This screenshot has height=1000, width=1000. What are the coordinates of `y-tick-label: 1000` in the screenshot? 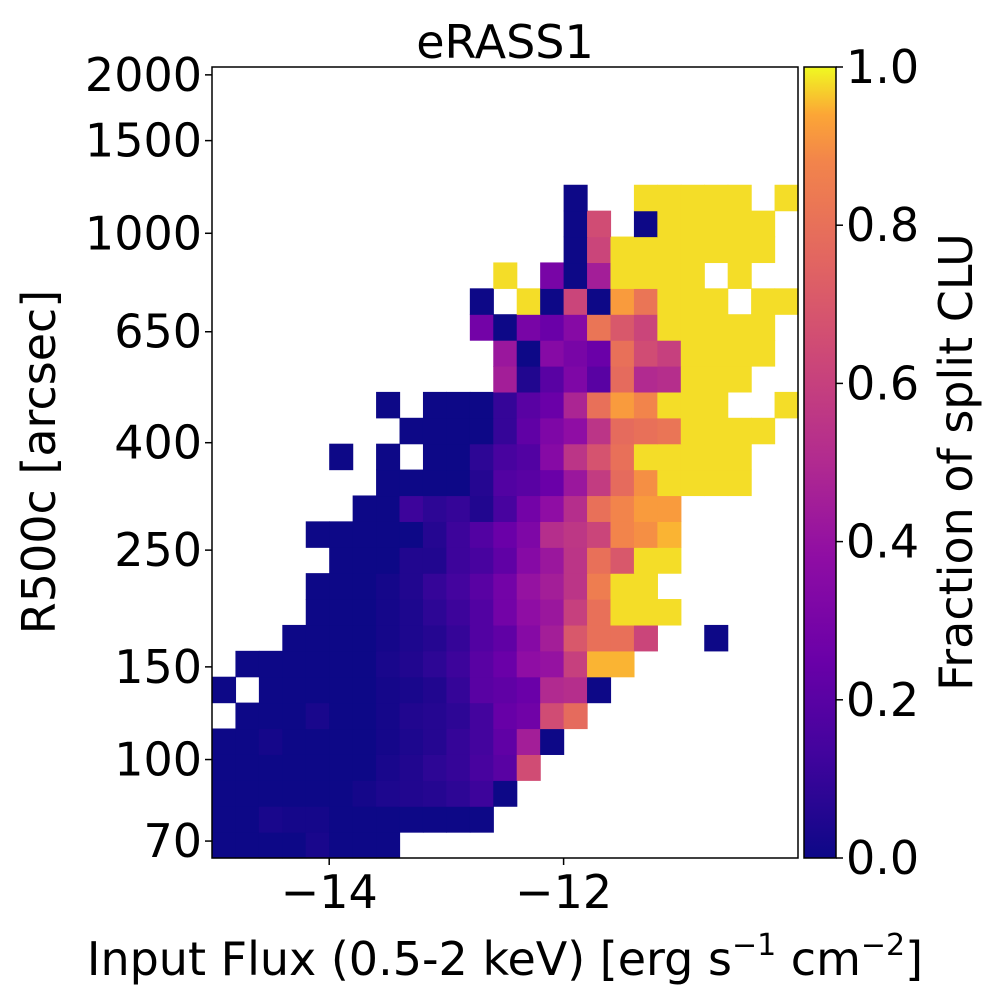 It's located at (143, 233).